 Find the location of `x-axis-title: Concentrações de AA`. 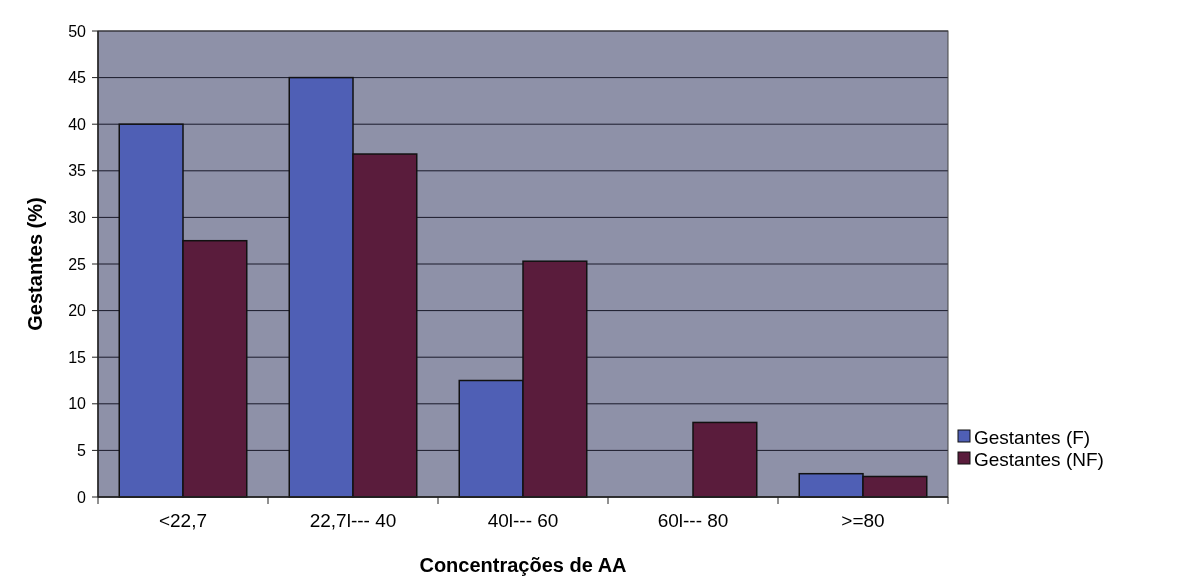

x-axis-title: Concentrações de AA is located at coordinates (523, 565).